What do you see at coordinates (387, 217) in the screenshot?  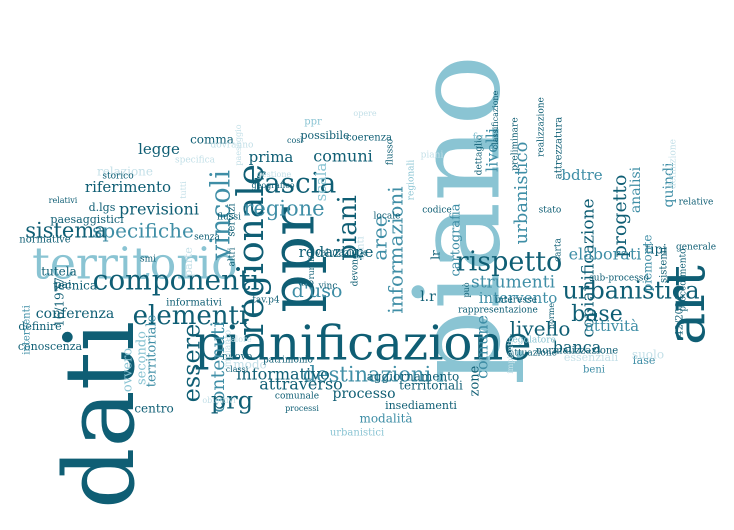 I see `cloud-word: locale` at bounding box center [387, 217].